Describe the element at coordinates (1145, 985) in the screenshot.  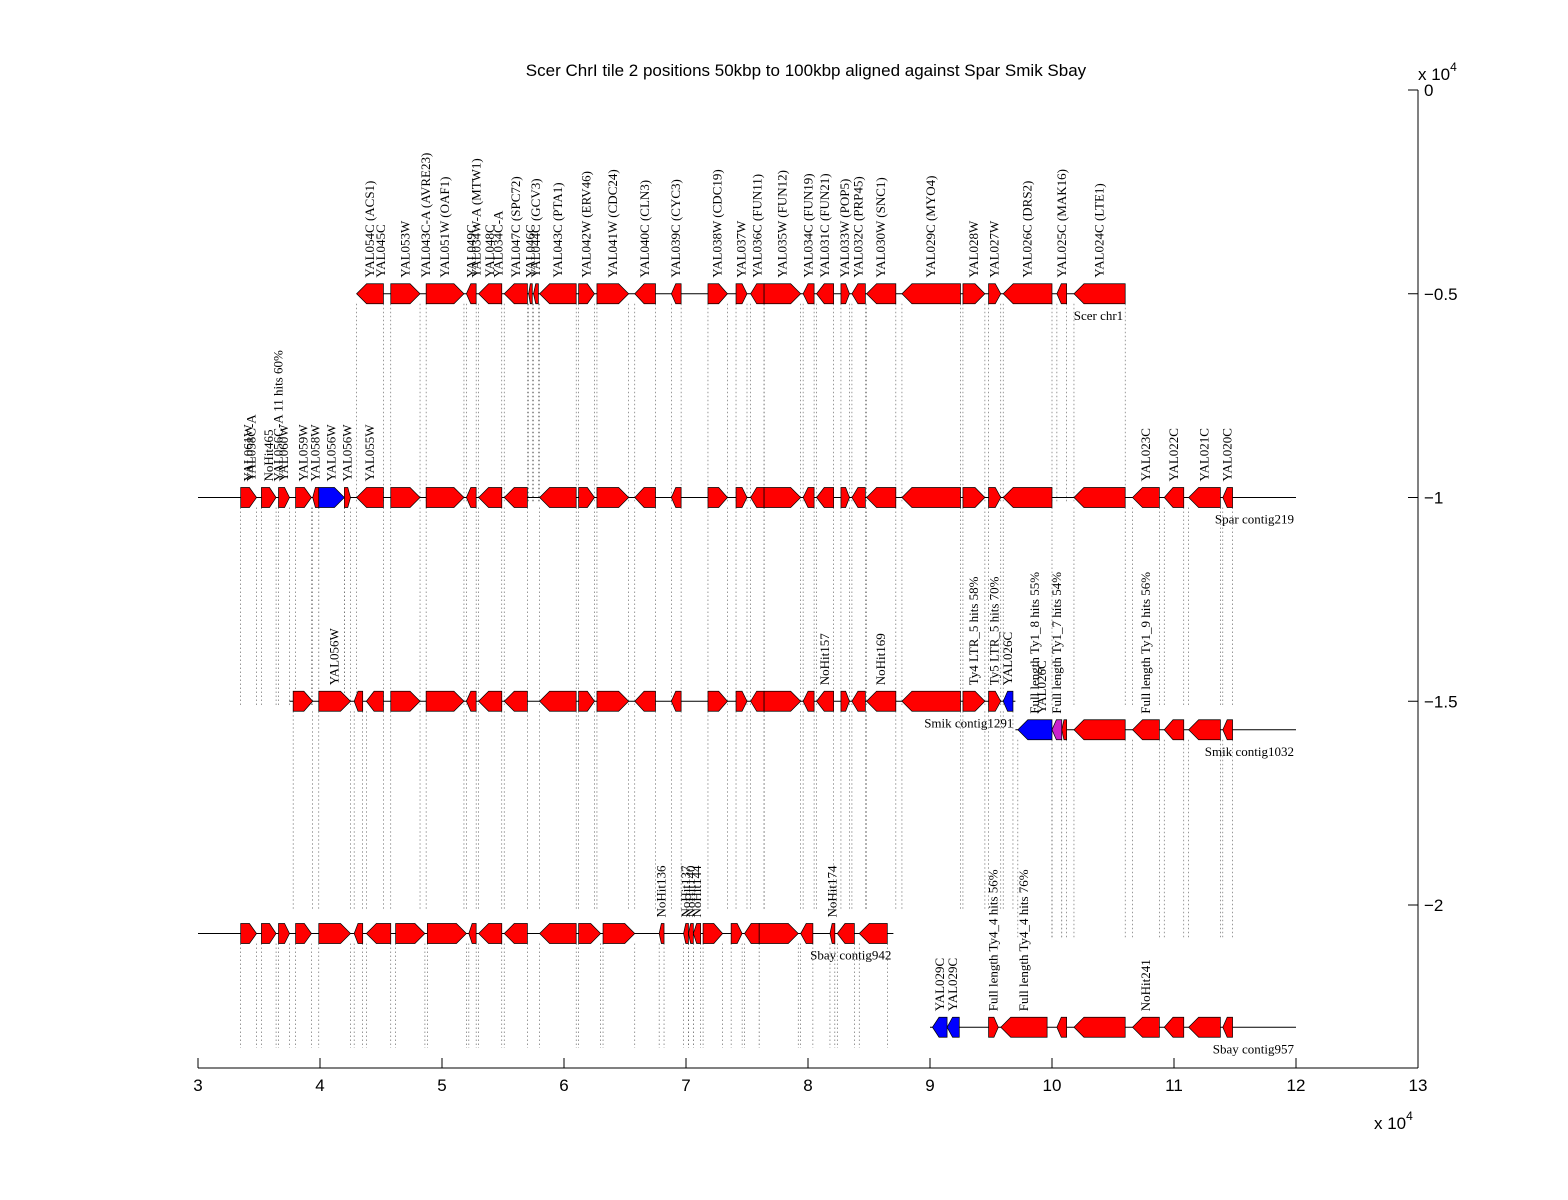
I see `gene-label: NoHit241` at that location.